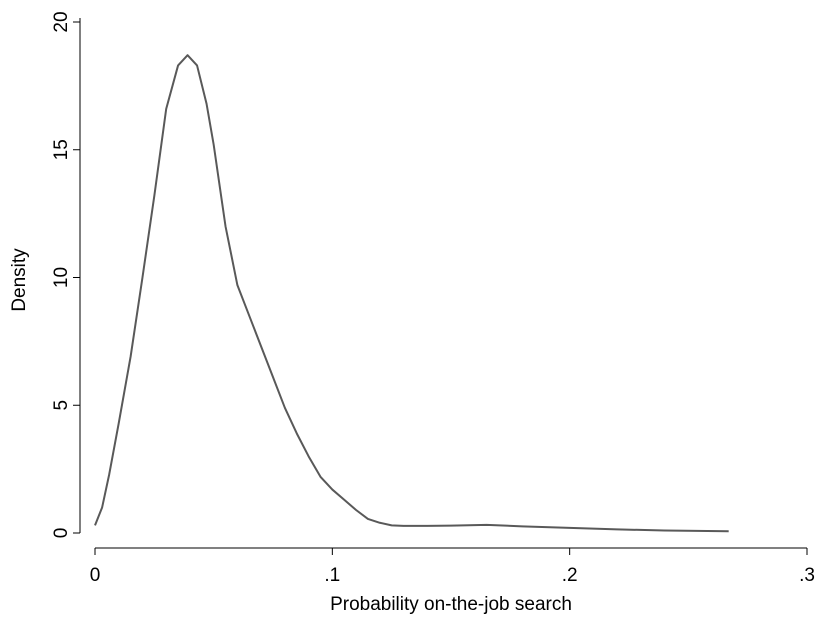  I want to click on y-tick-label: 5, so click(61, 405).